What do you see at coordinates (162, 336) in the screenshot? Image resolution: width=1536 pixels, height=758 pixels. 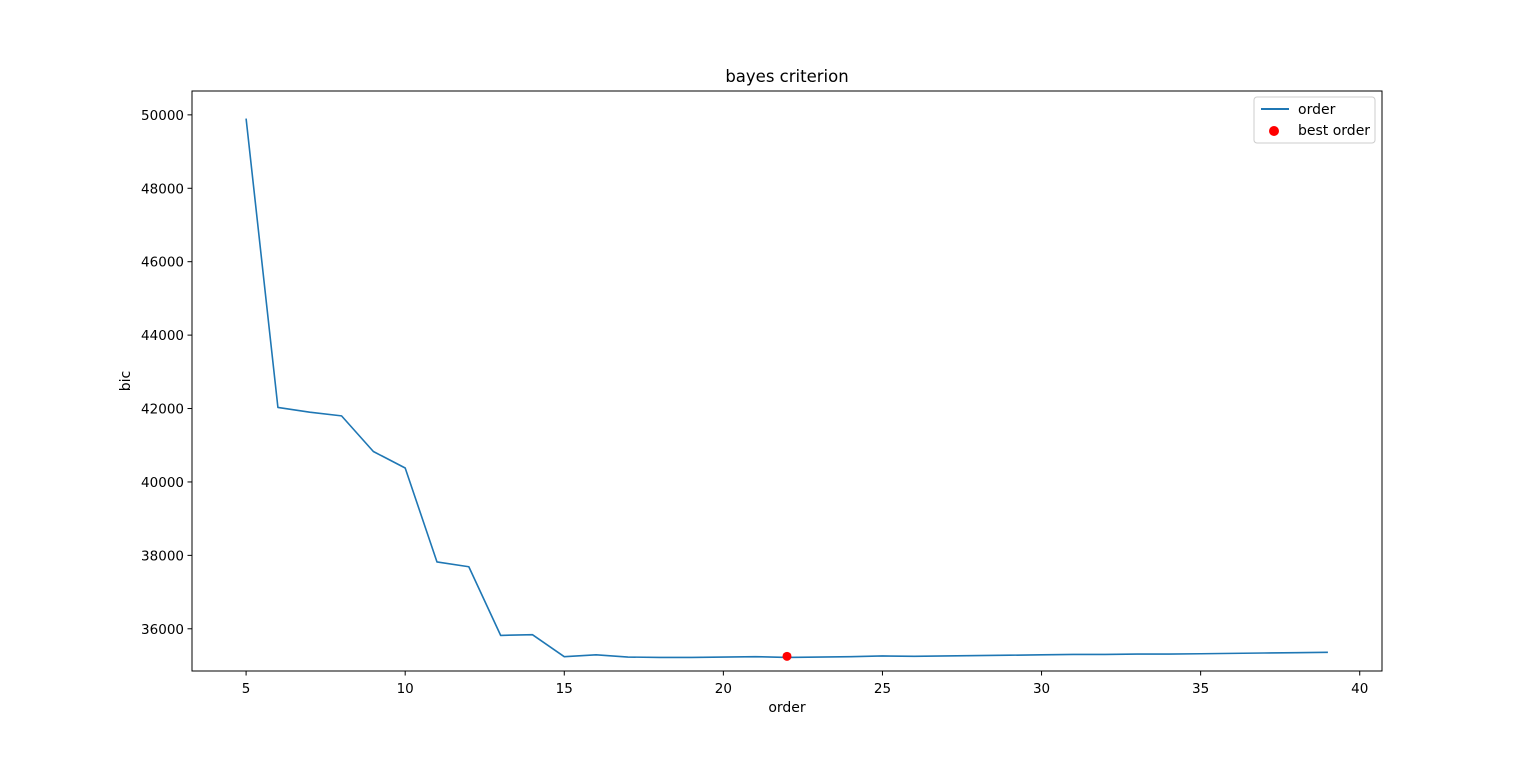 I see `y-tick-label: 44000` at bounding box center [162, 336].